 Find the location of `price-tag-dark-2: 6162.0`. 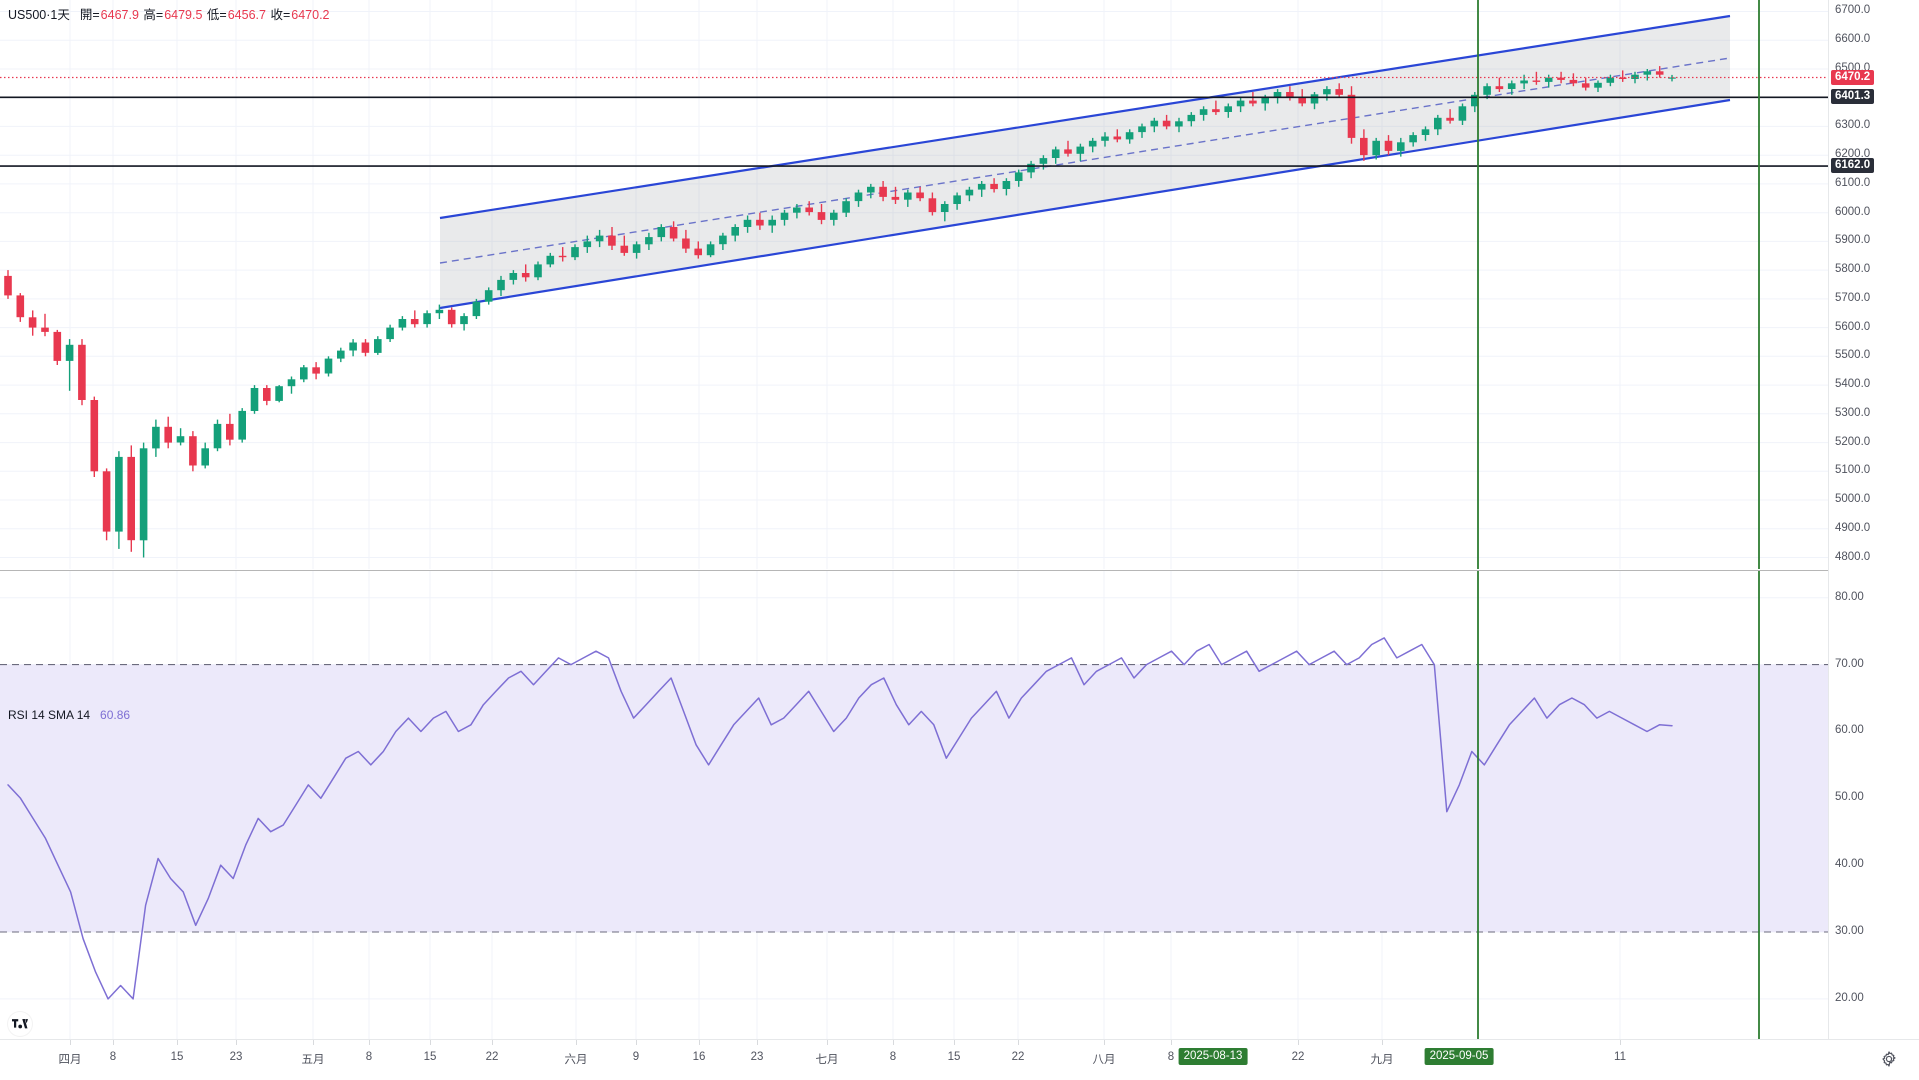

price-tag-dark-2: 6162.0 is located at coordinates (1853, 166).